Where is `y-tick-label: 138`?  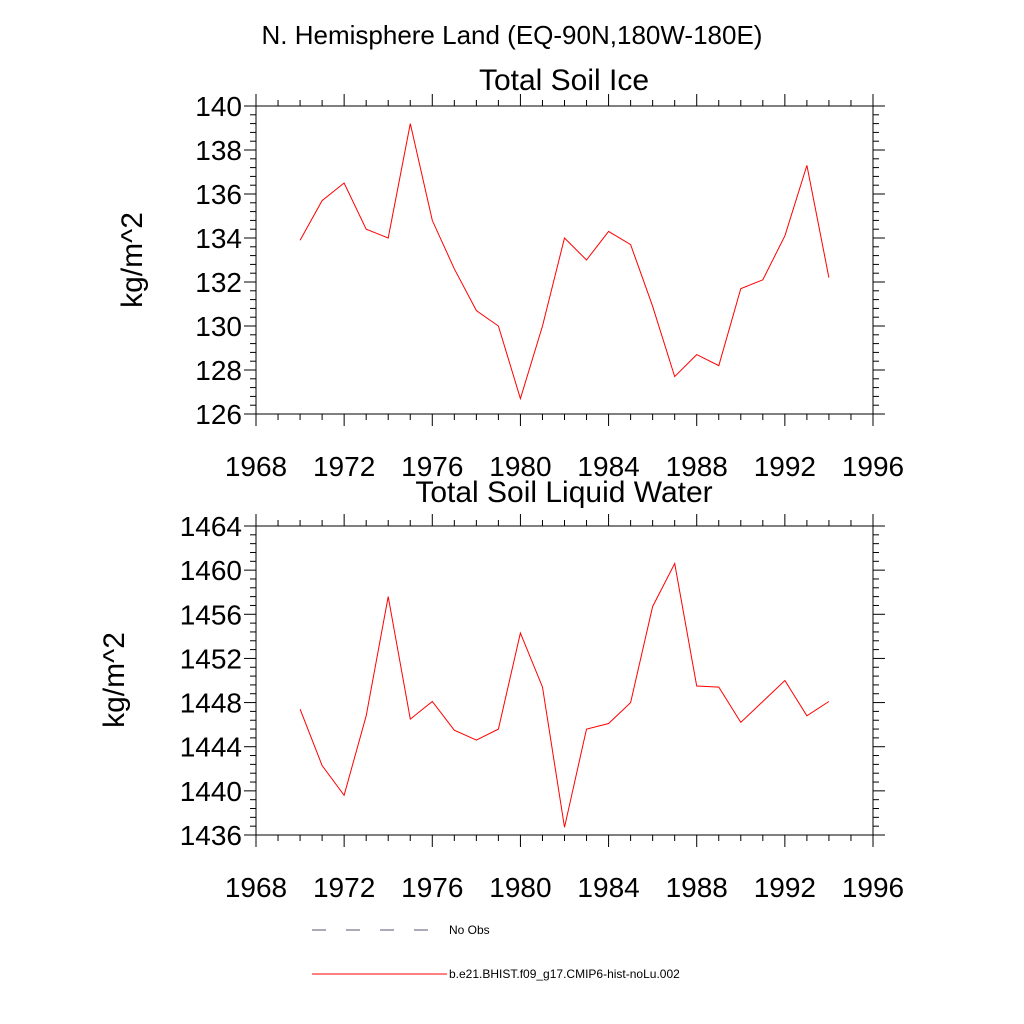 y-tick-label: 138 is located at coordinates (218, 150).